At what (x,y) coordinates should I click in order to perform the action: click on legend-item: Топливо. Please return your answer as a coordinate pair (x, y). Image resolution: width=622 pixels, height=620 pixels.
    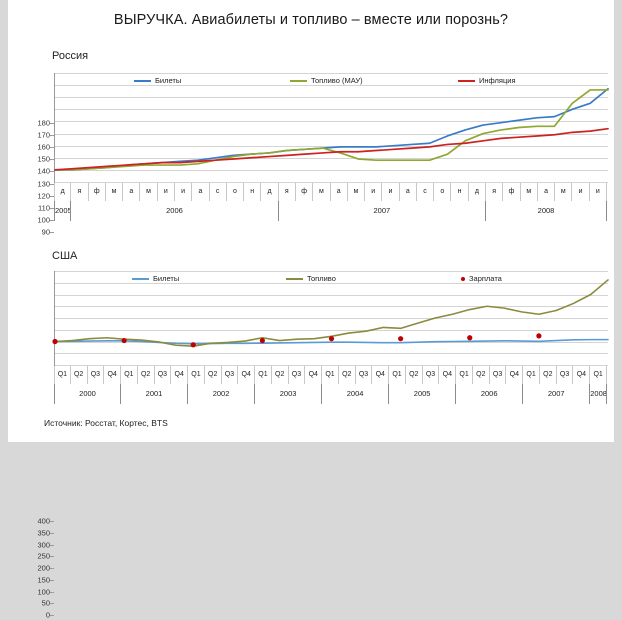
    Looking at the image, I should click on (311, 278).